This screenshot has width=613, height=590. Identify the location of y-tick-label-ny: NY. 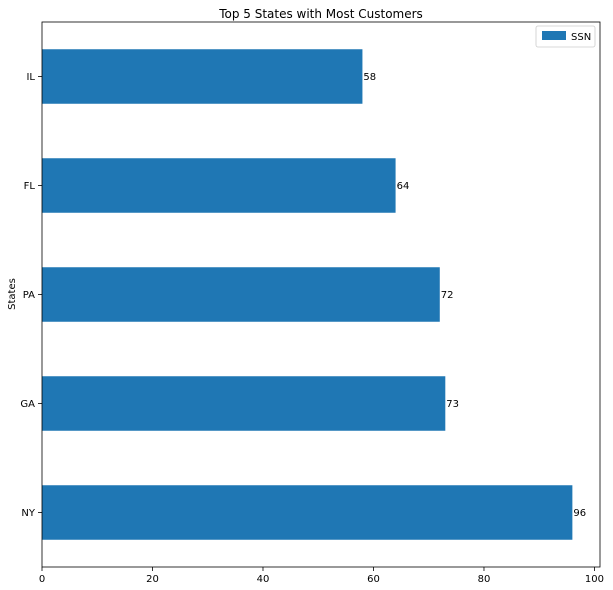
(28, 513).